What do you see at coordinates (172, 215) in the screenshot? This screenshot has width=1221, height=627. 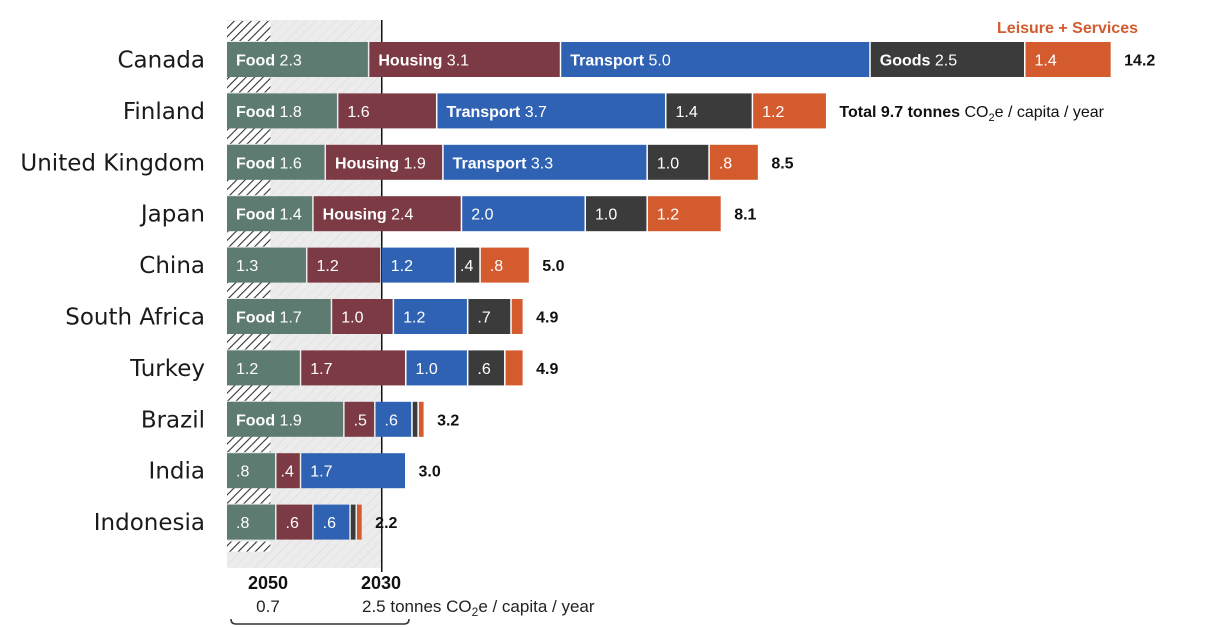 I see `country-label: Japan` at bounding box center [172, 215].